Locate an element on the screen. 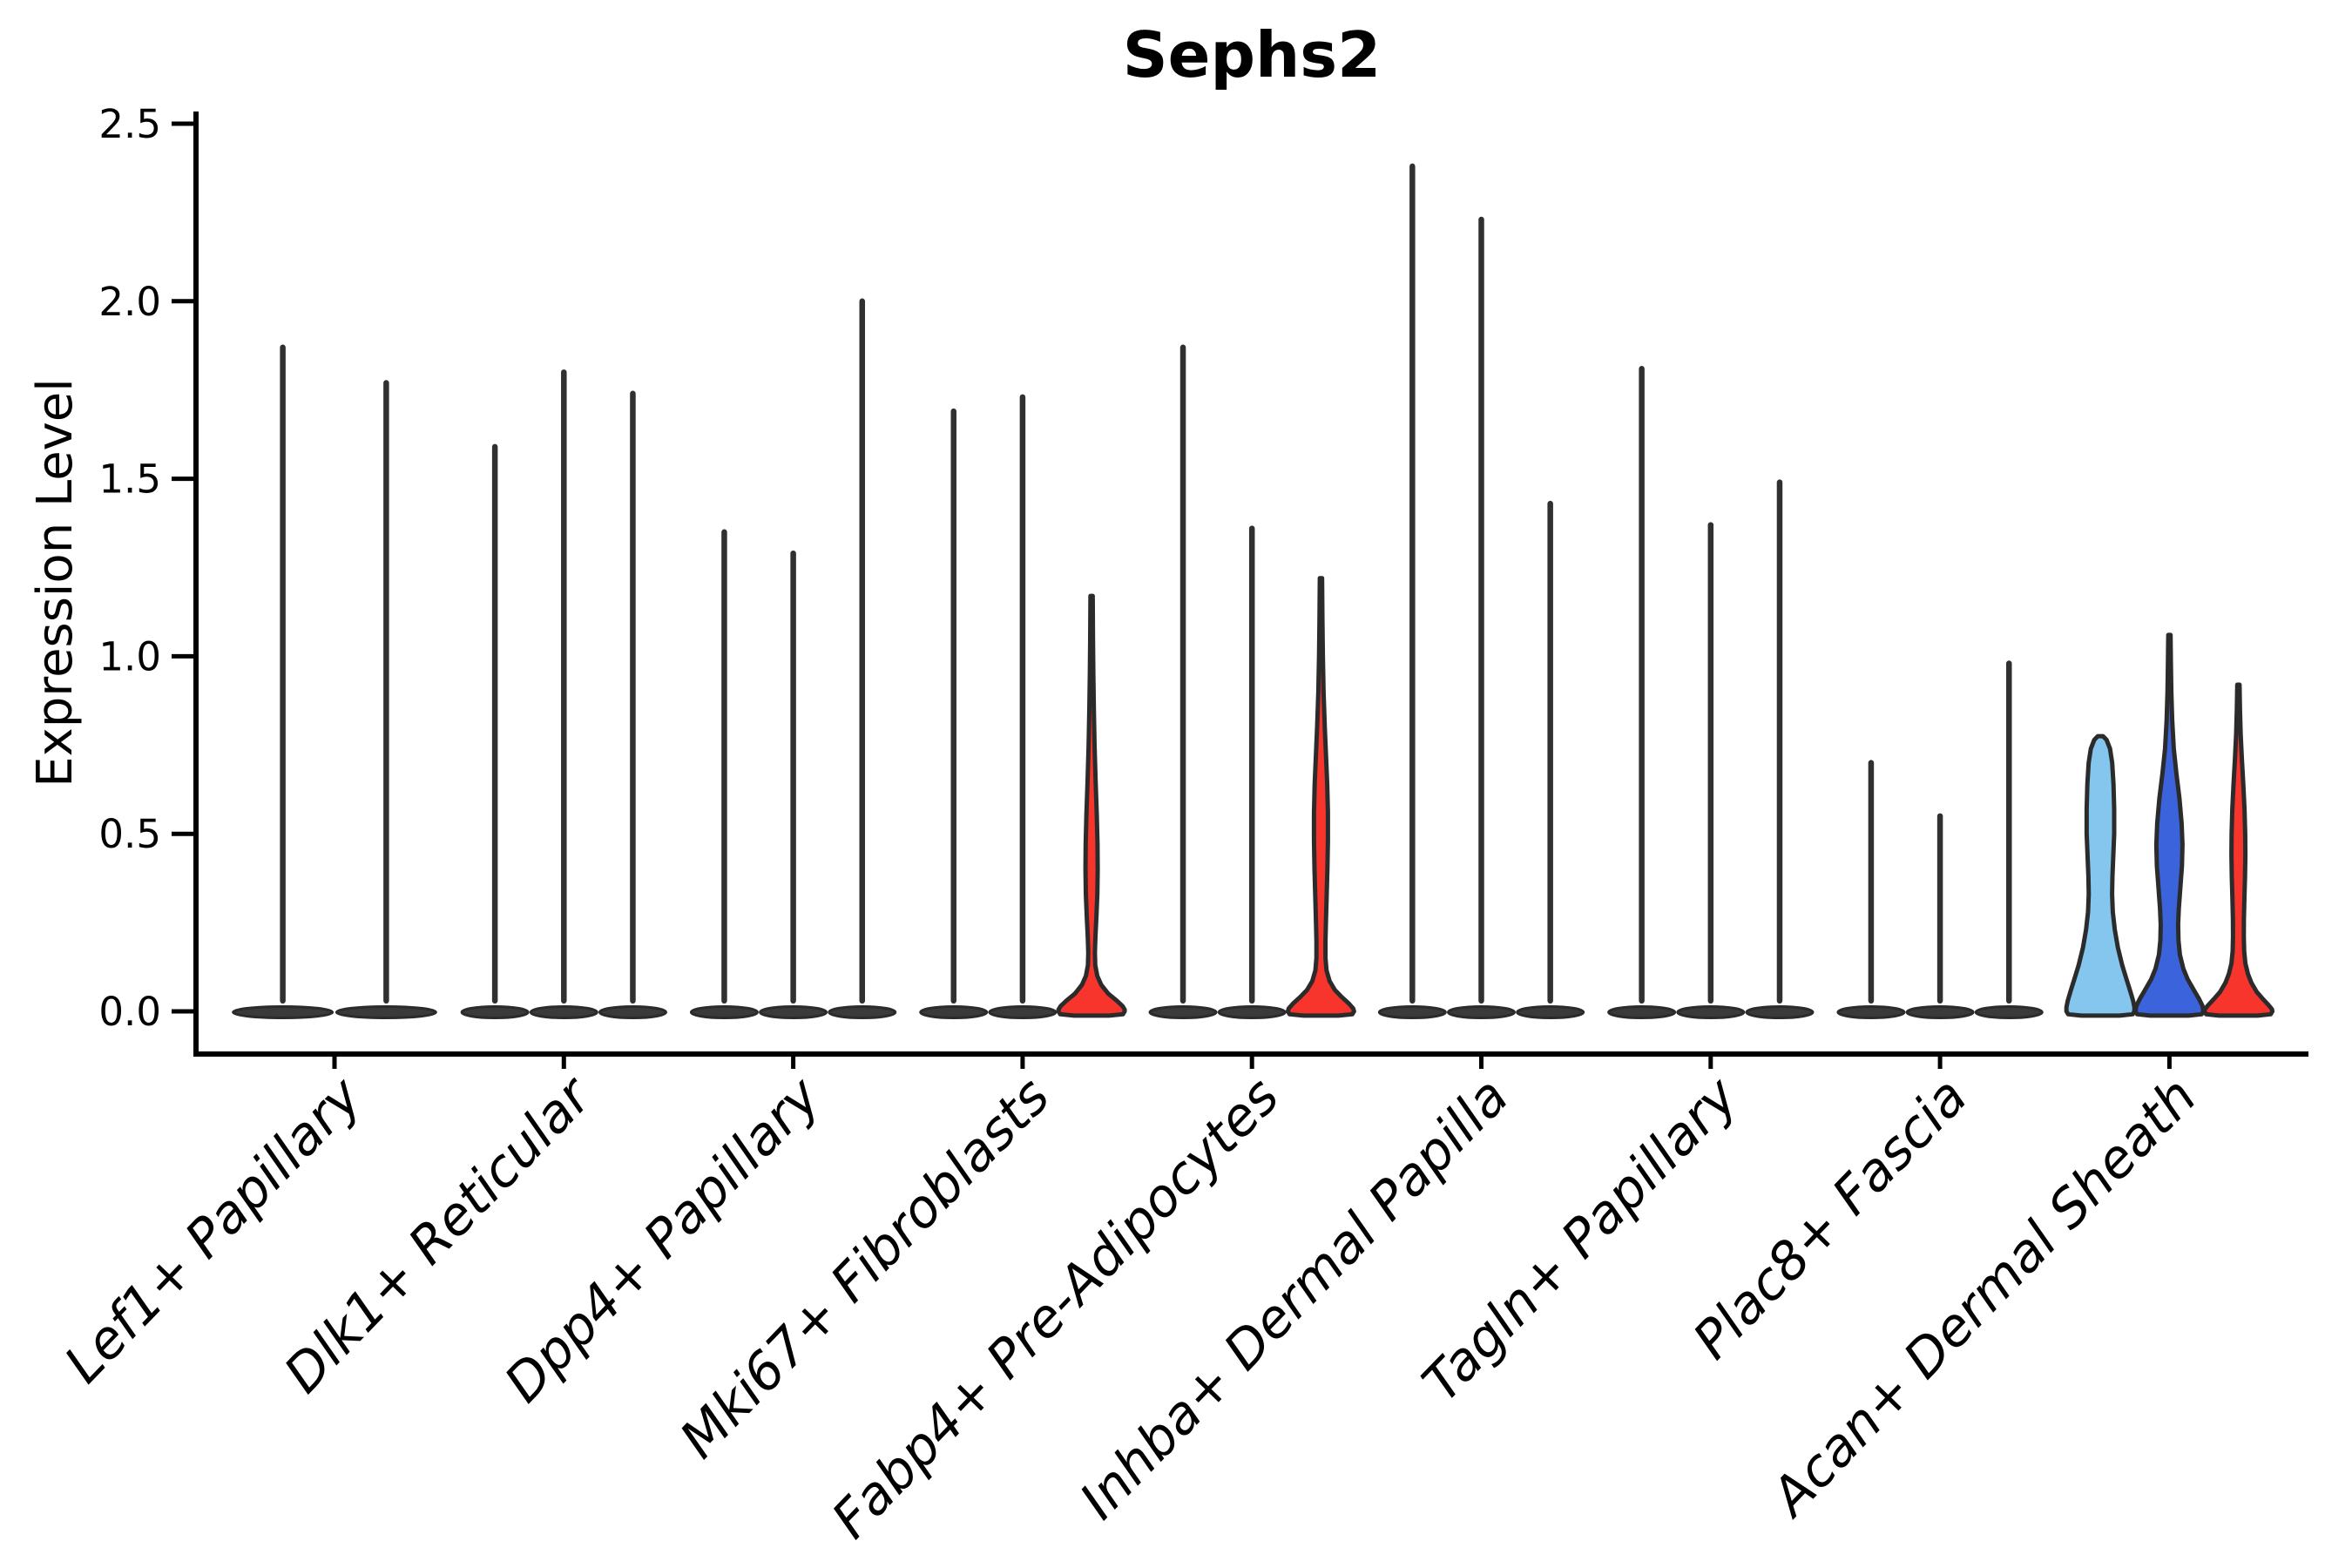  y-tick-label: 1.5 is located at coordinates (129, 480).